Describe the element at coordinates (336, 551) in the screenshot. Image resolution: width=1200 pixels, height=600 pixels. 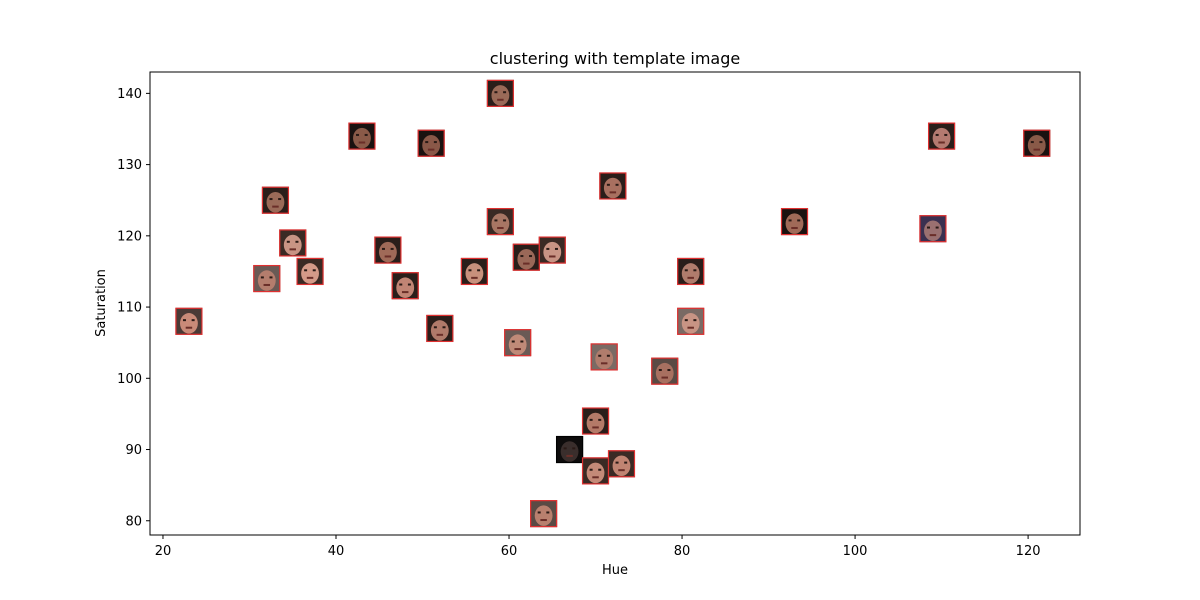
I see `x-tick-label: 40` at that location.